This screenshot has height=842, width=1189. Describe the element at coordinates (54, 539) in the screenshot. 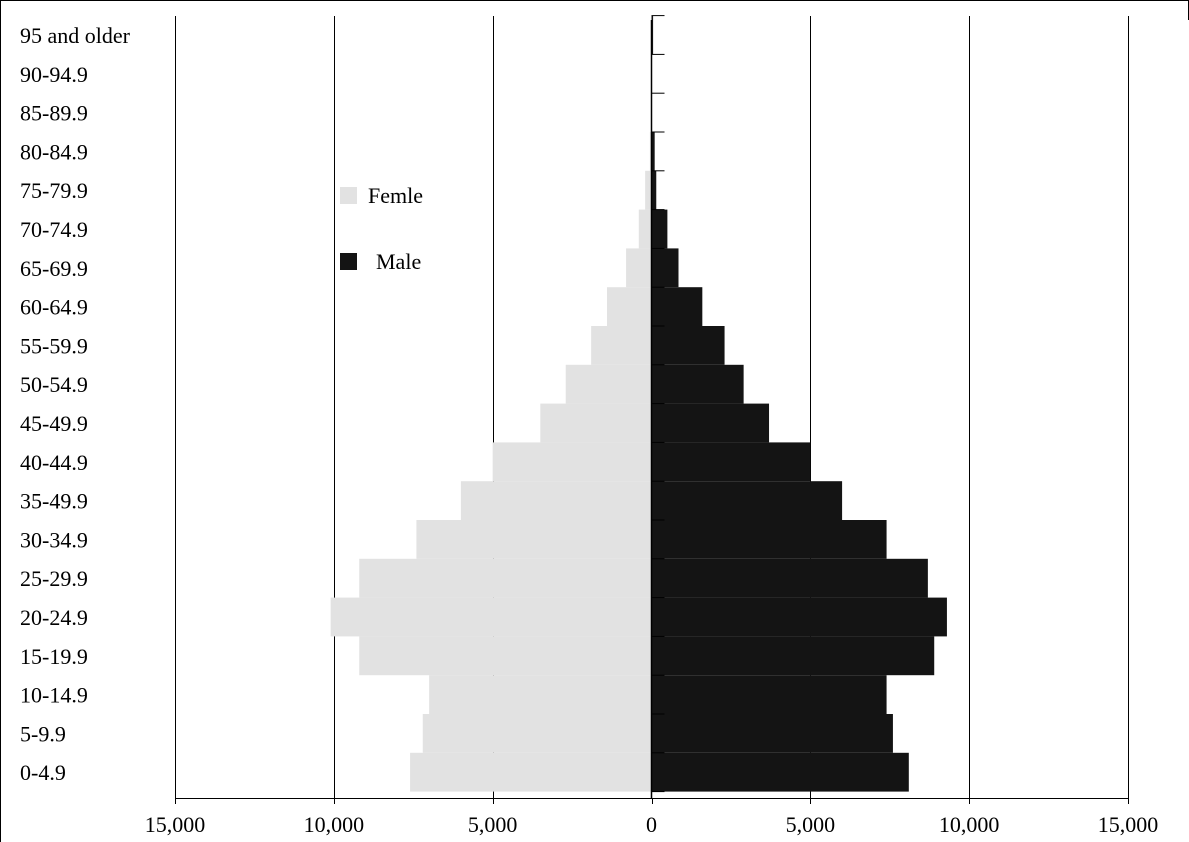

I see `y-category-label-13: 30-34.9` at that location.